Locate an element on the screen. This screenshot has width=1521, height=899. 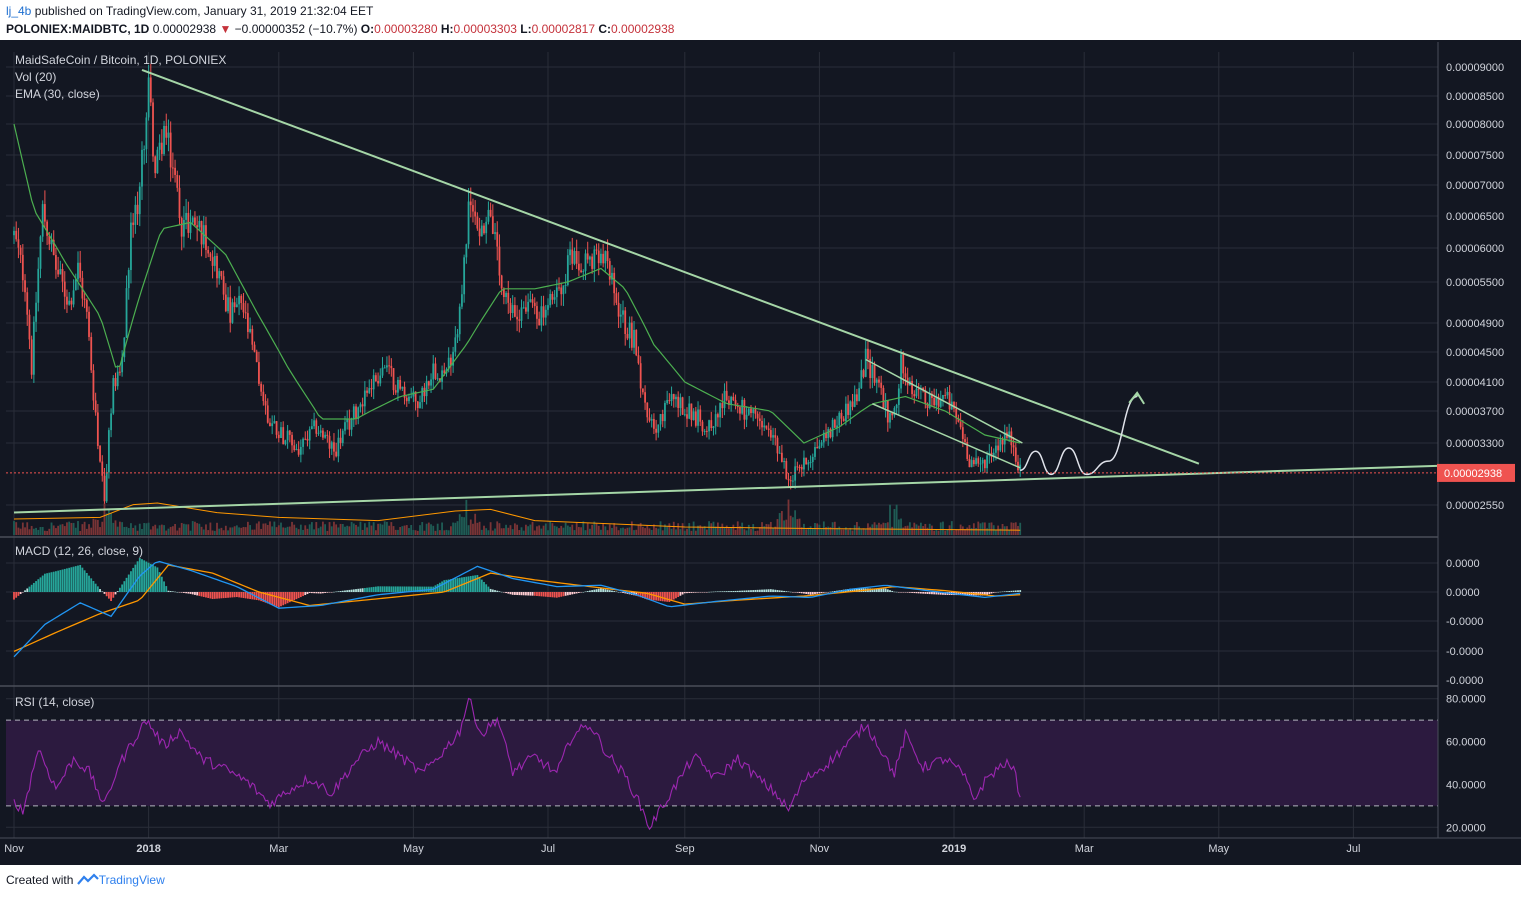
rsi-legend: RSI (14, close) is located at coordinates (54, 702).